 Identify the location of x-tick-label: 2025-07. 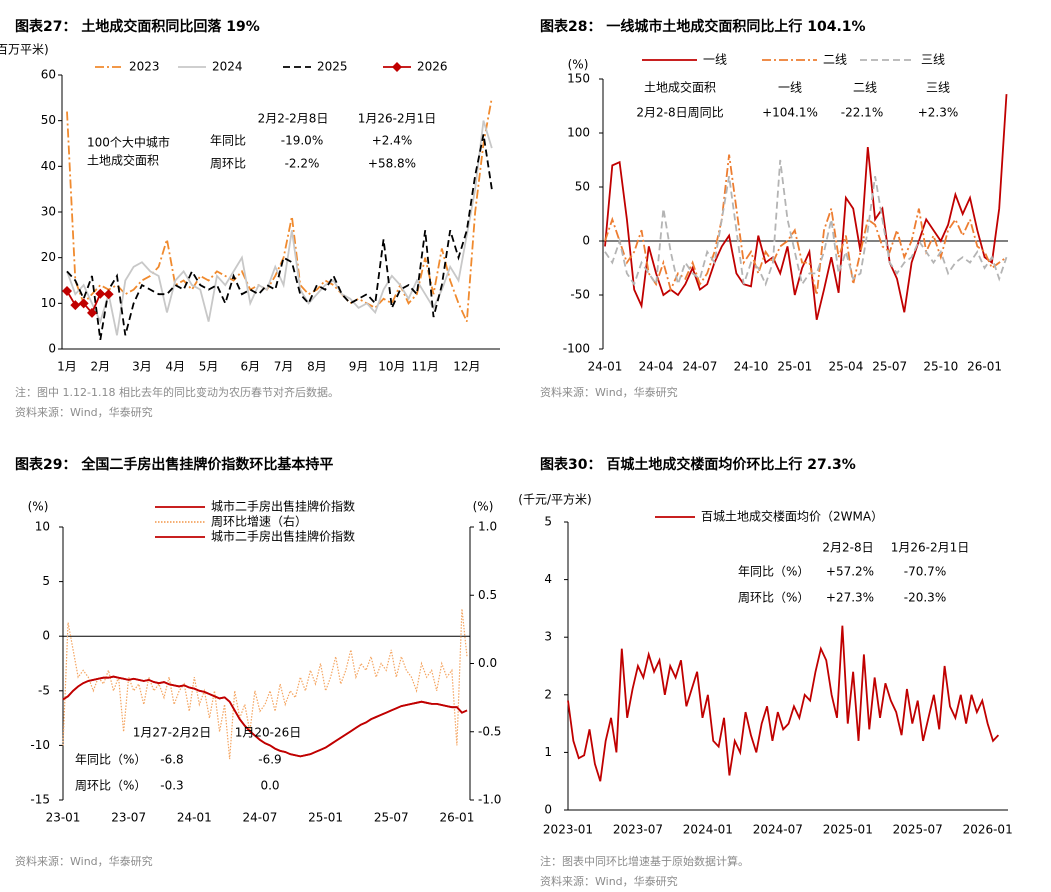
(918, 830).